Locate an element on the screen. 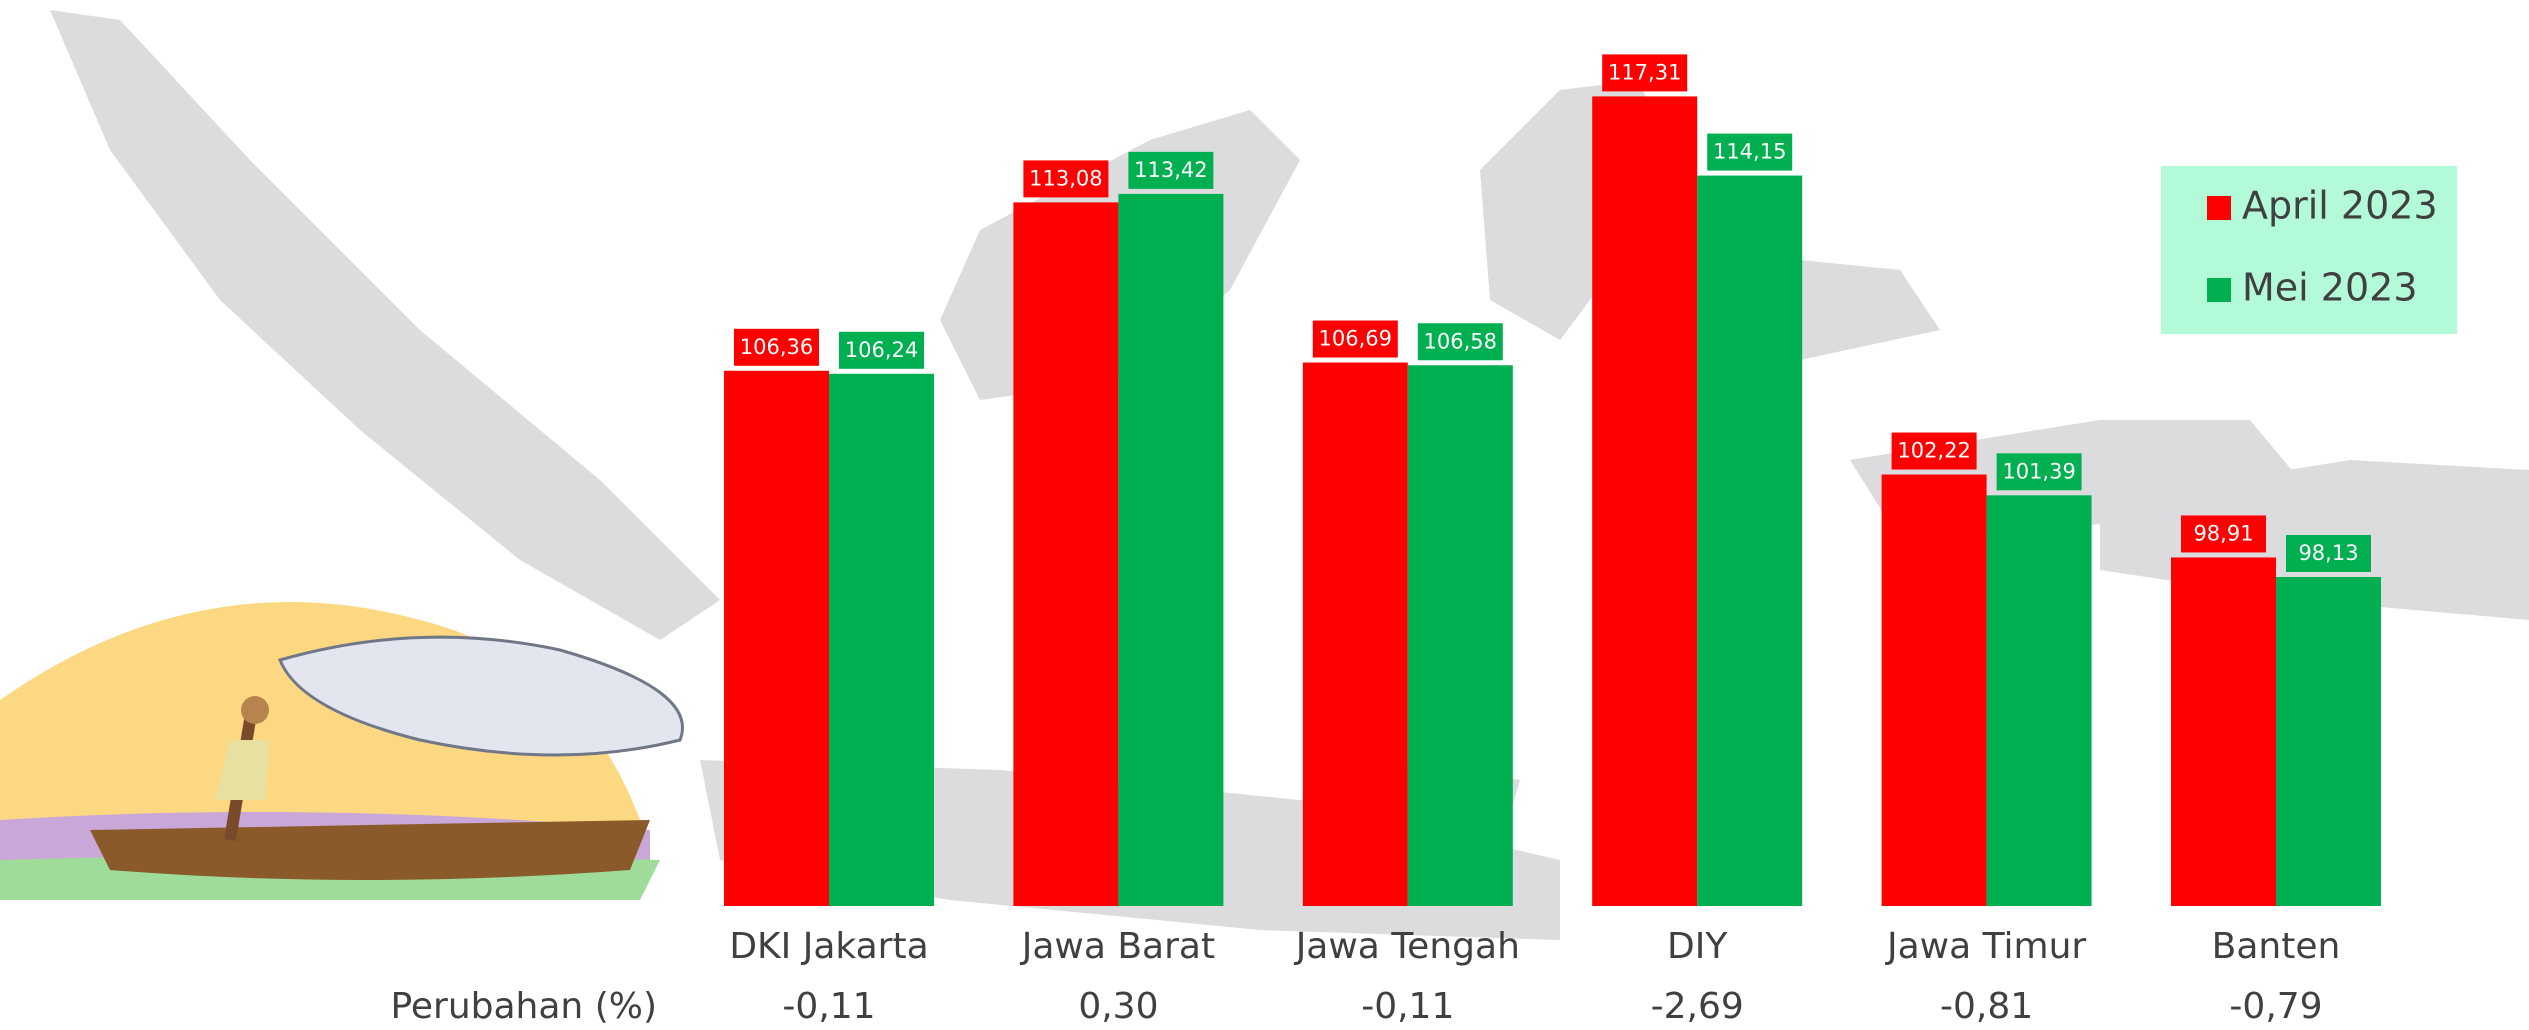  value-label: 113,08 is located at coordinates (1065, 178).